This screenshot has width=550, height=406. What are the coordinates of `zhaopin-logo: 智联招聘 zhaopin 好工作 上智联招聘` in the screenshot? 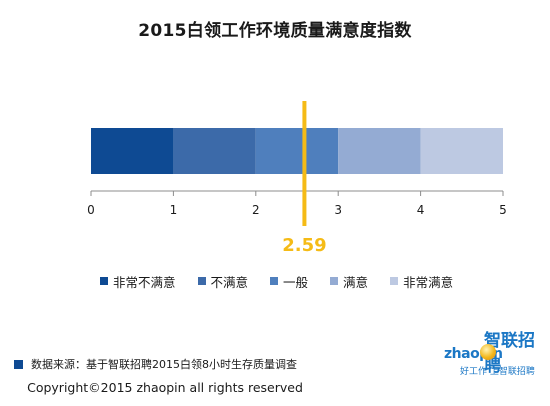 It's located at (492, 351).